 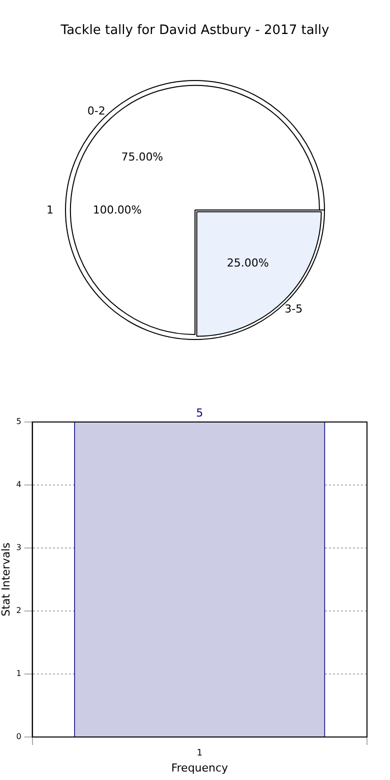 I want to click on slice-label: 0-2, so click(x=96, y=111).